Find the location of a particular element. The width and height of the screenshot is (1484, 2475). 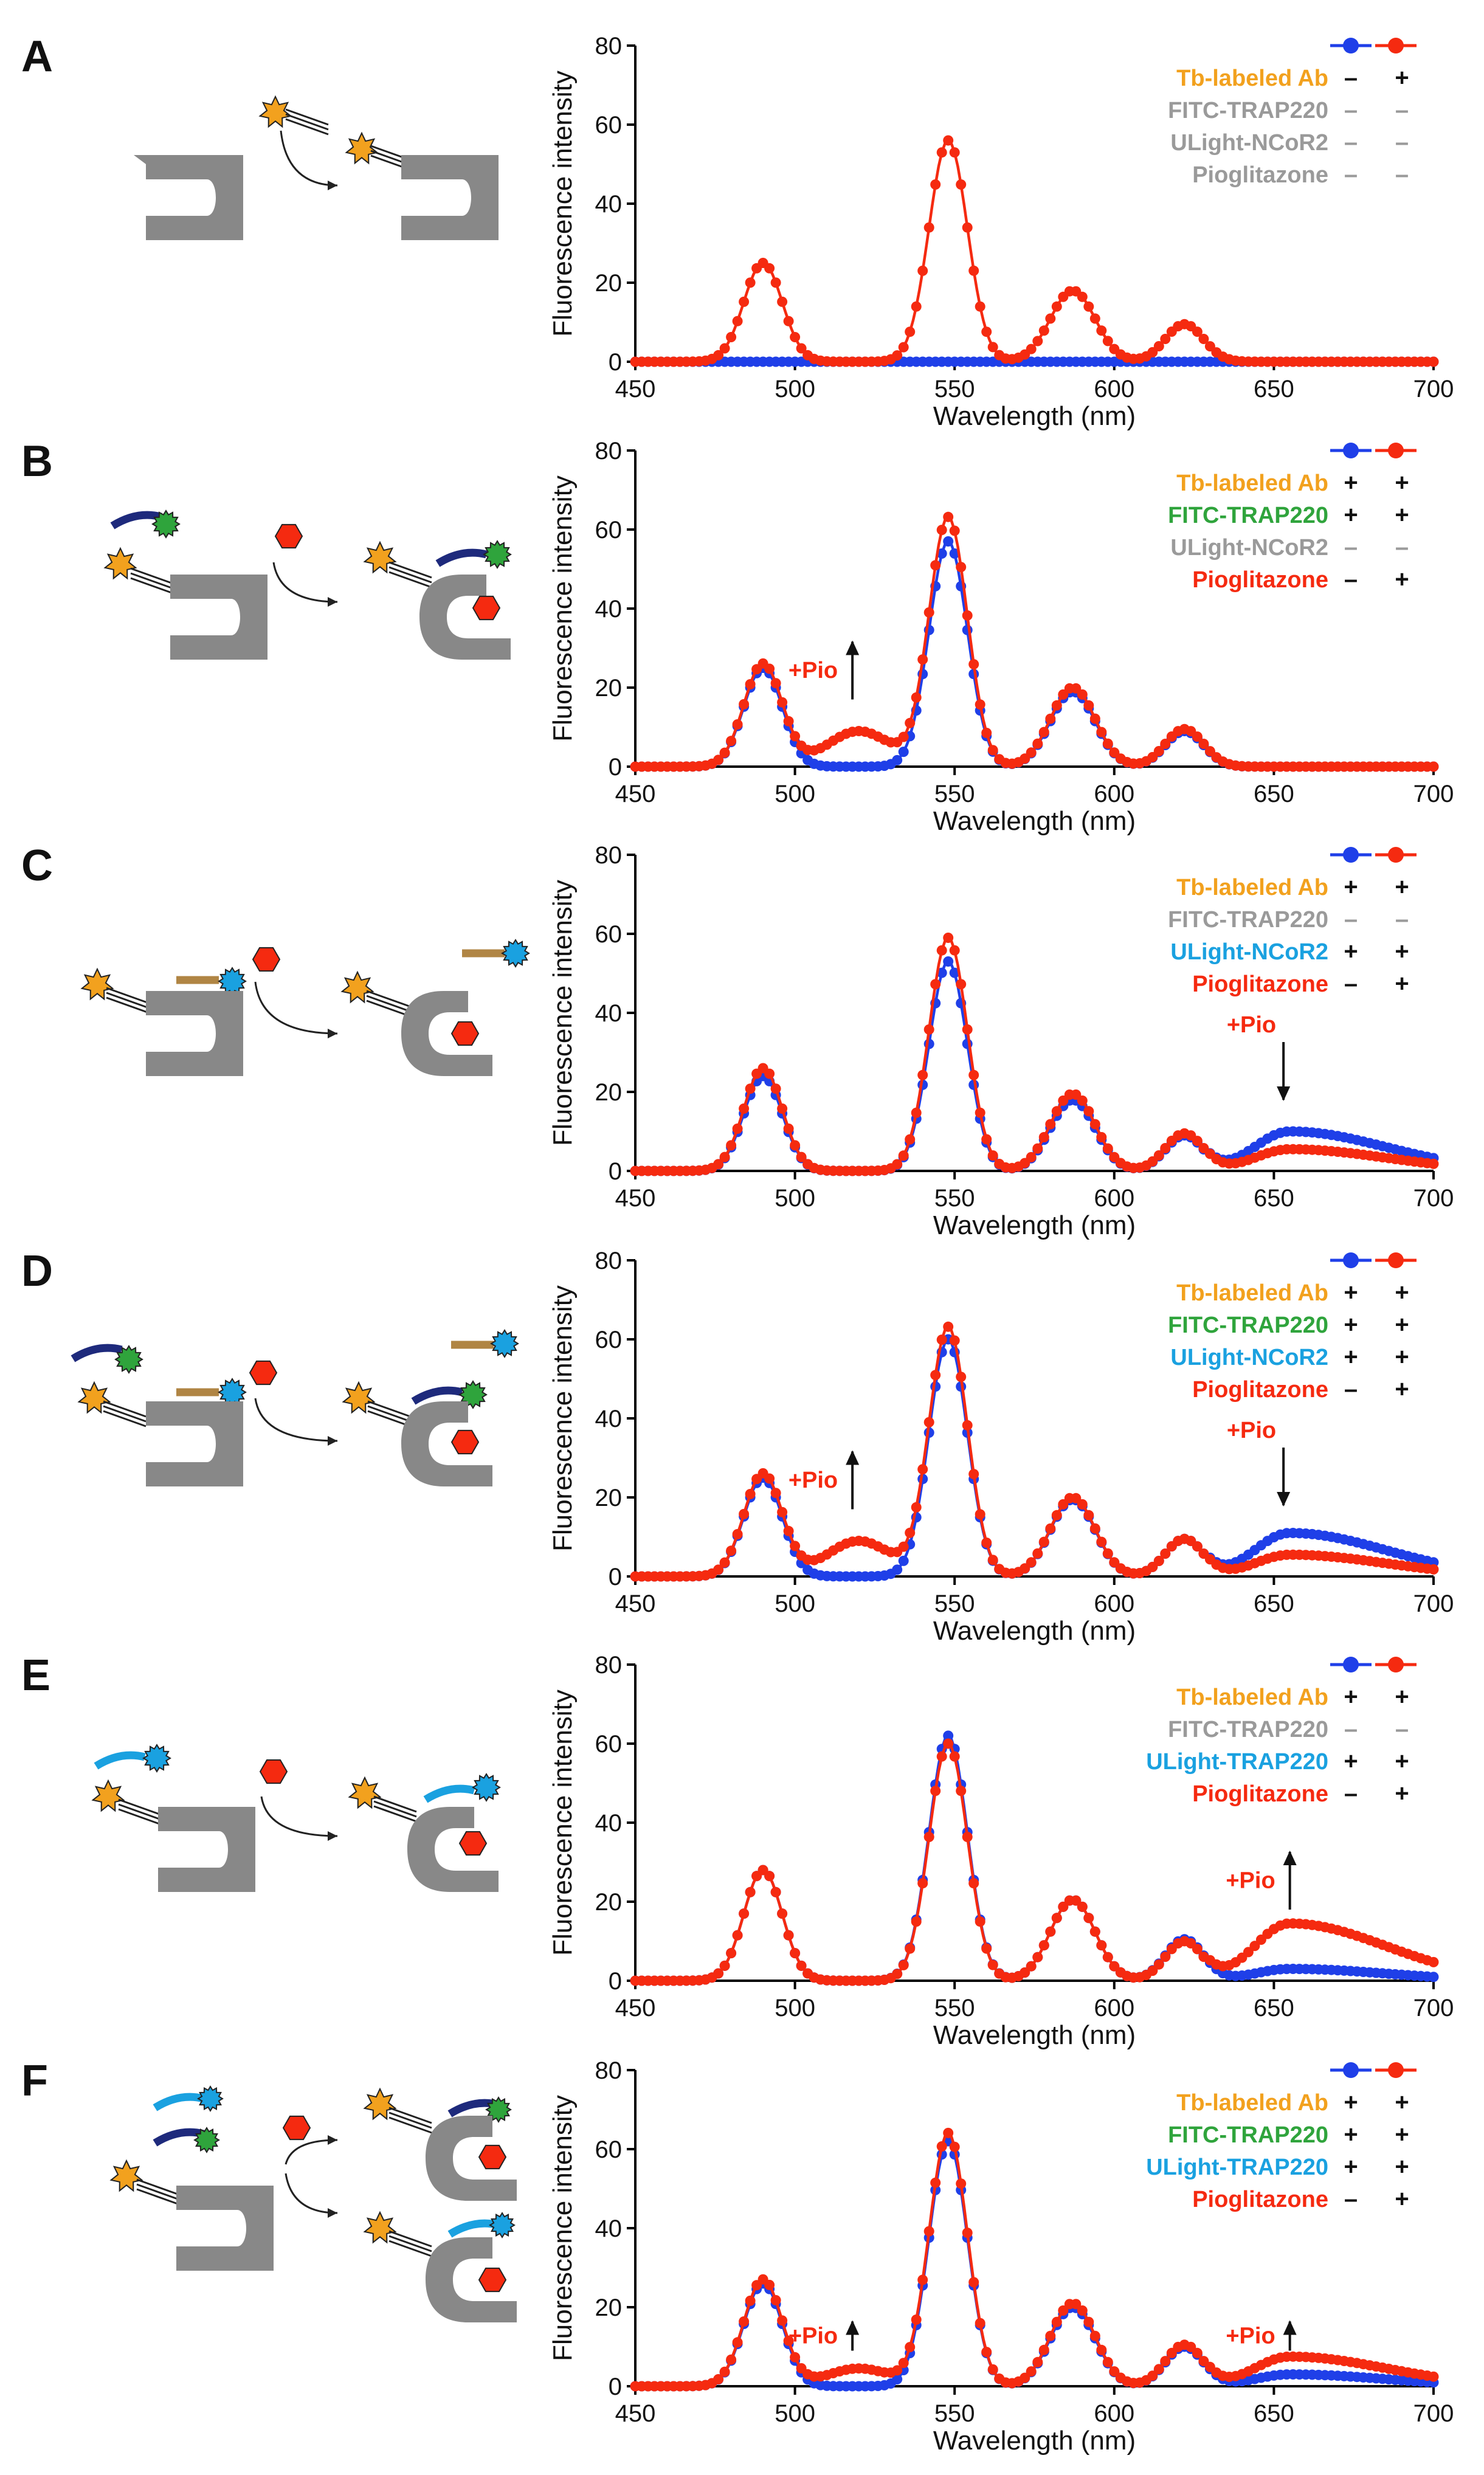

pioglitazone-icon is located at coordinates (473, 1843).